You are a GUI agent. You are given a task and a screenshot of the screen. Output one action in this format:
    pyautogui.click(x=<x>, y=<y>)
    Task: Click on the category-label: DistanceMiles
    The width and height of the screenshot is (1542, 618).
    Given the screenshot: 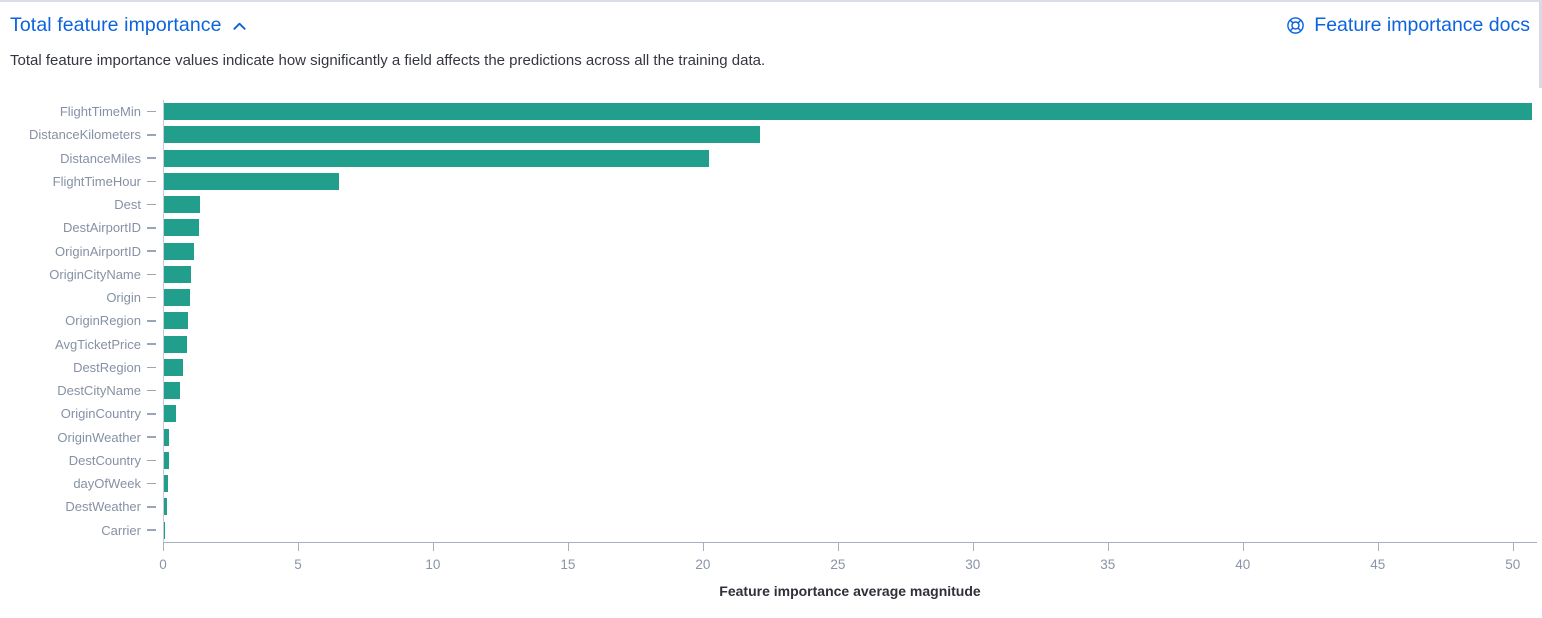 What is the action you would take?
    pyautogui.click(x=100, y=158)
    